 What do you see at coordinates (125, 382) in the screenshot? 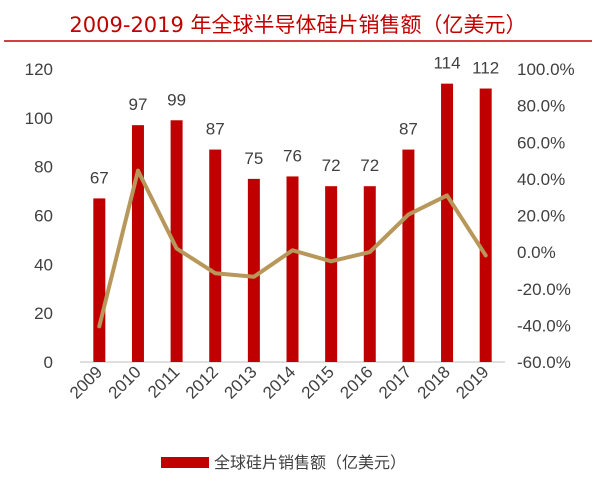
I see `x-tick-label: 2010` at bounding box center [125, 382].